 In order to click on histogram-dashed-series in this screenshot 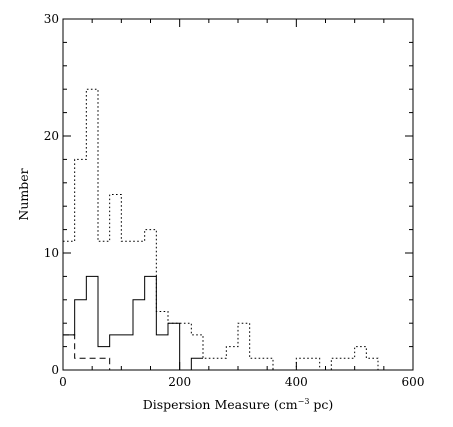, I will do `click(92, 352)`.